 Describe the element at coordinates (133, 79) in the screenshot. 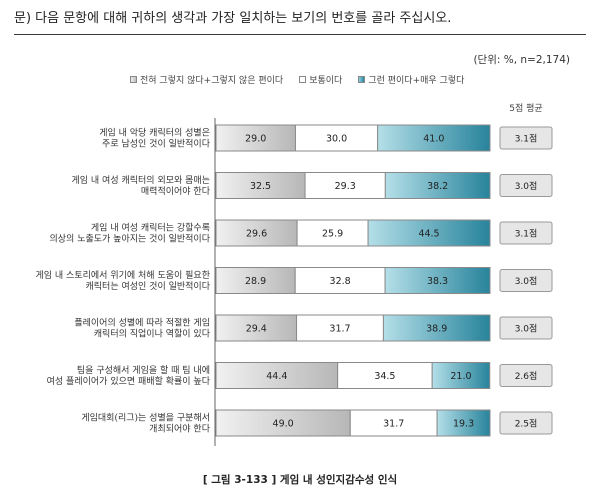

I see `legend-swatch-disagree` at that location.